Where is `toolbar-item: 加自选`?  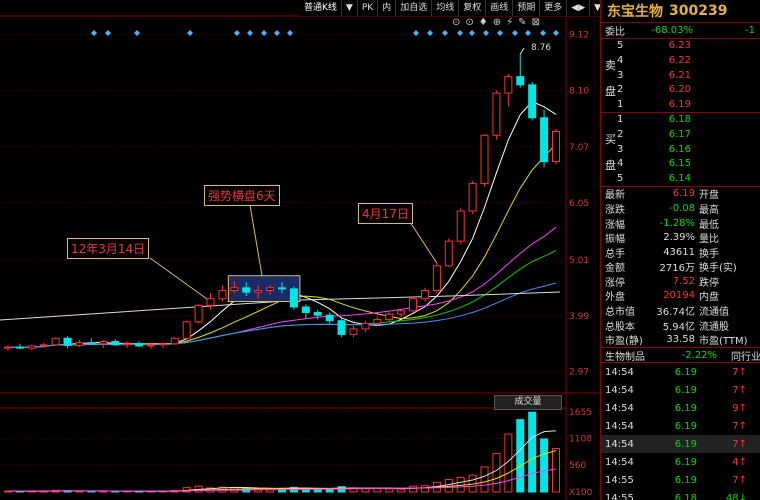 toolbar-item: 加自选 is located at coordinates (414, 8).